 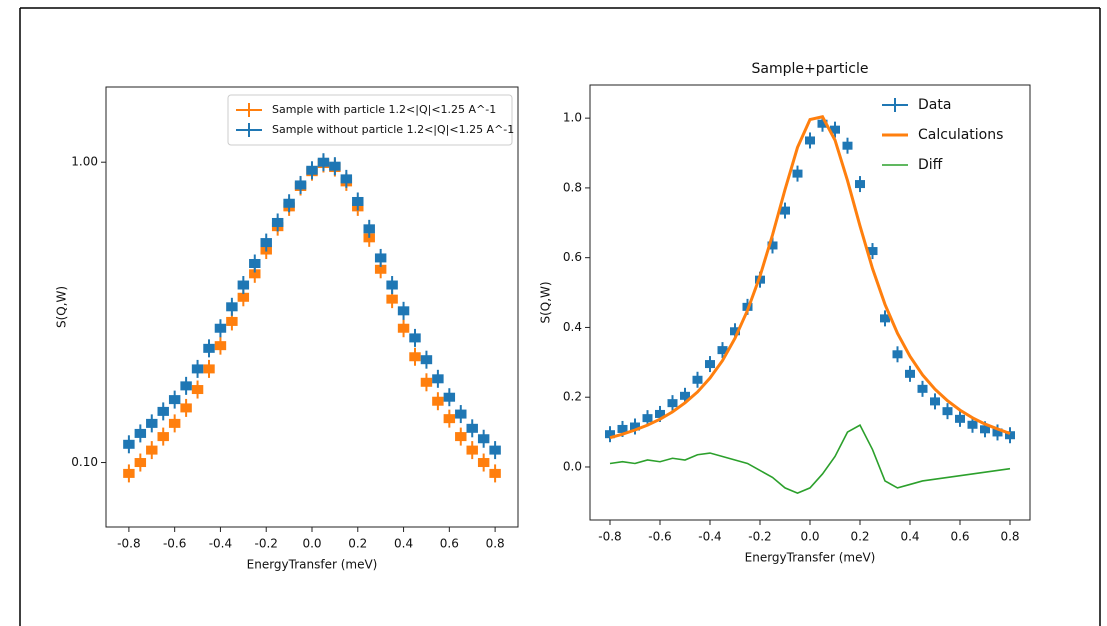 What do you see at coordinates (572, 327) in the screenshot?
I see `y-tick-label: 0.4` at bounding box center [572, 327].